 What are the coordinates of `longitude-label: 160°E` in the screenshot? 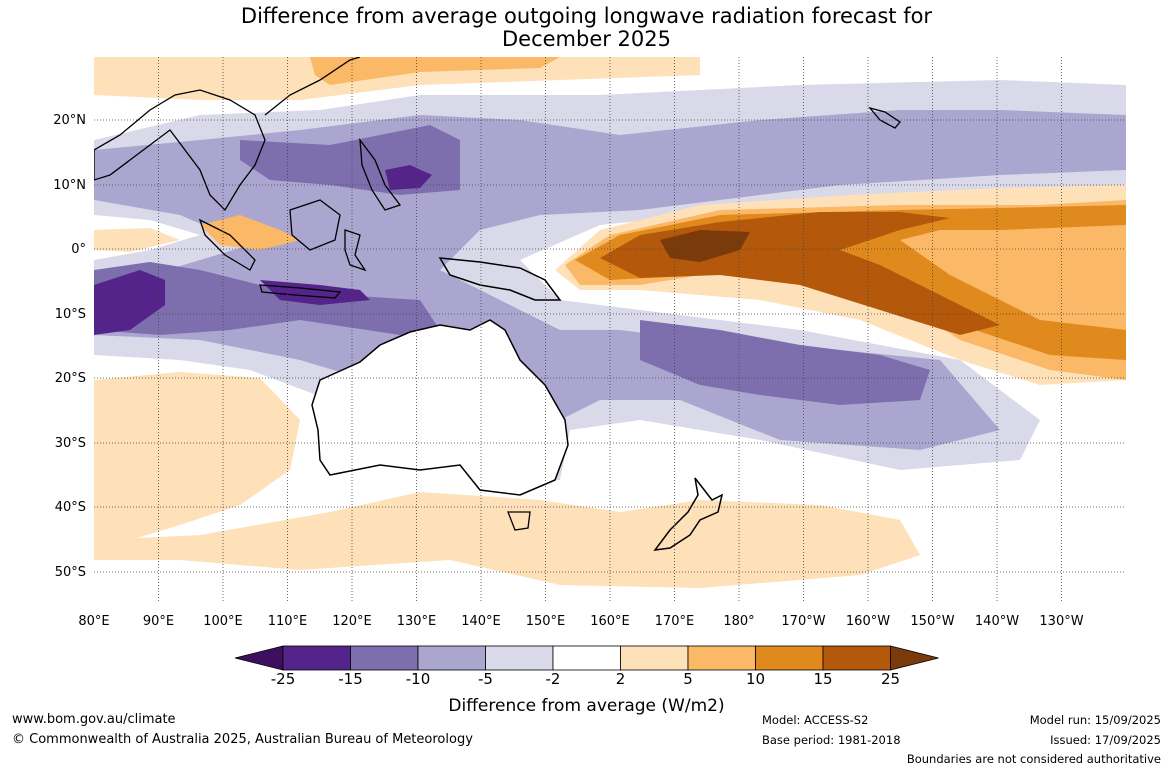 It's located at (610, 621).